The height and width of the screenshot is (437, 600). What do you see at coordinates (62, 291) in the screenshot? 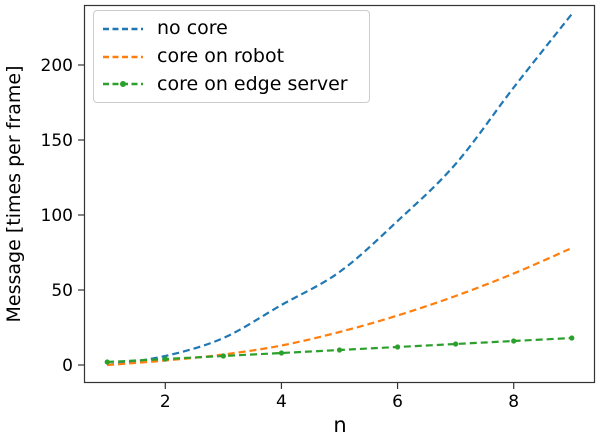
I see `y-tick-label: 50` at bounding box center [62, 291].